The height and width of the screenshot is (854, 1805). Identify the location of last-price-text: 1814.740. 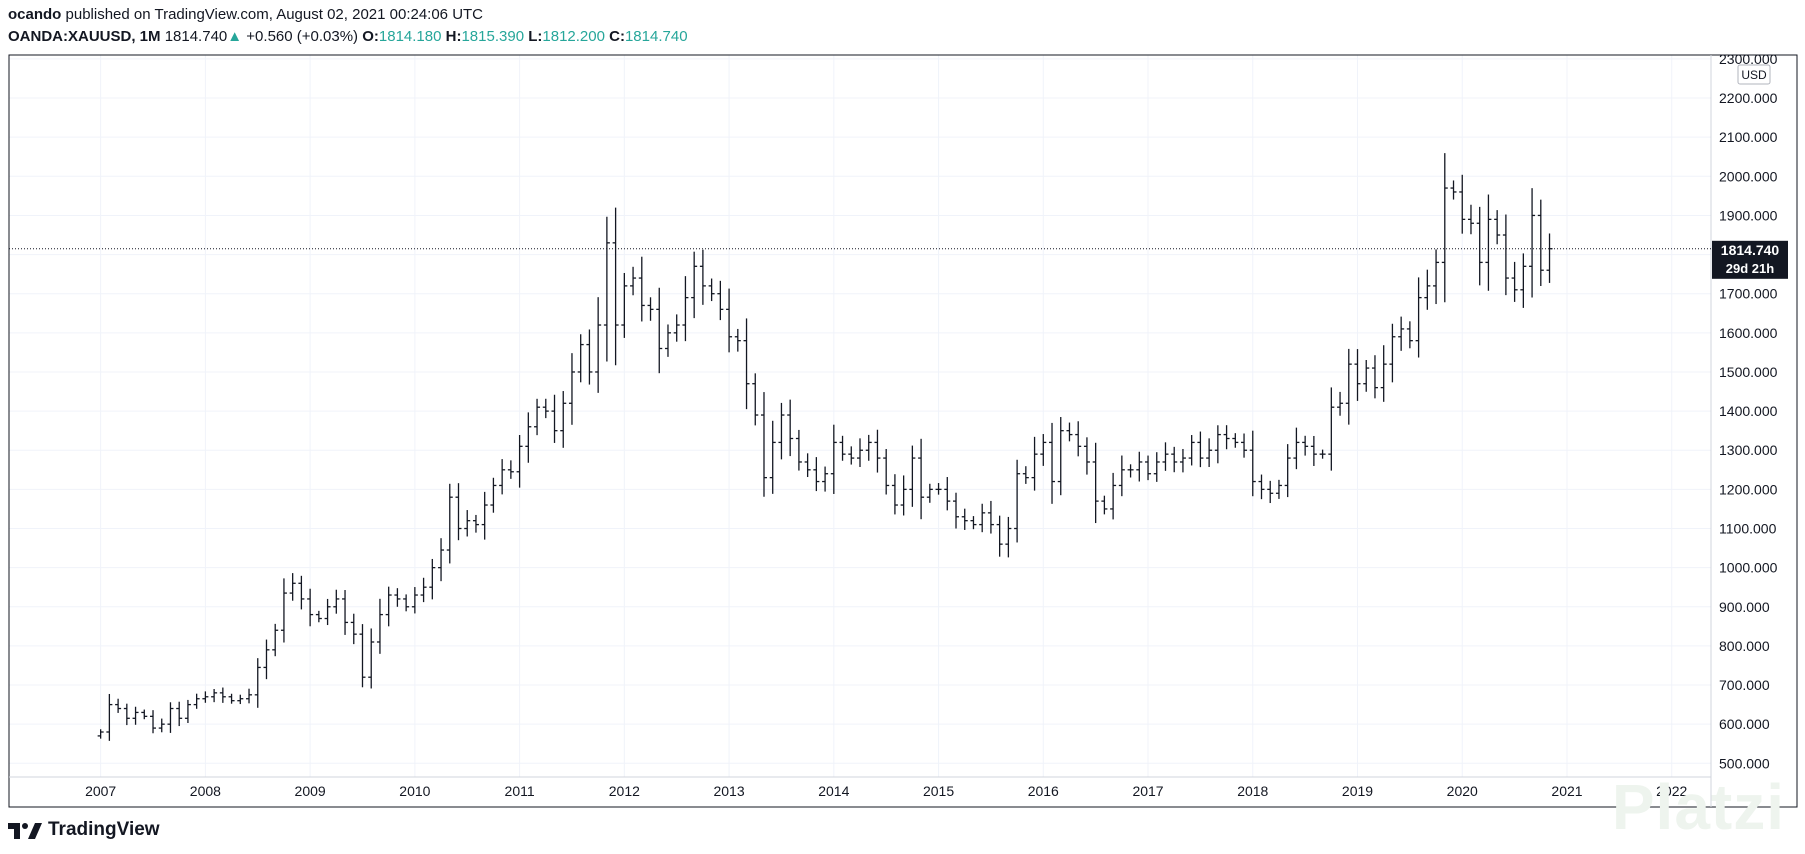
(196, 36).